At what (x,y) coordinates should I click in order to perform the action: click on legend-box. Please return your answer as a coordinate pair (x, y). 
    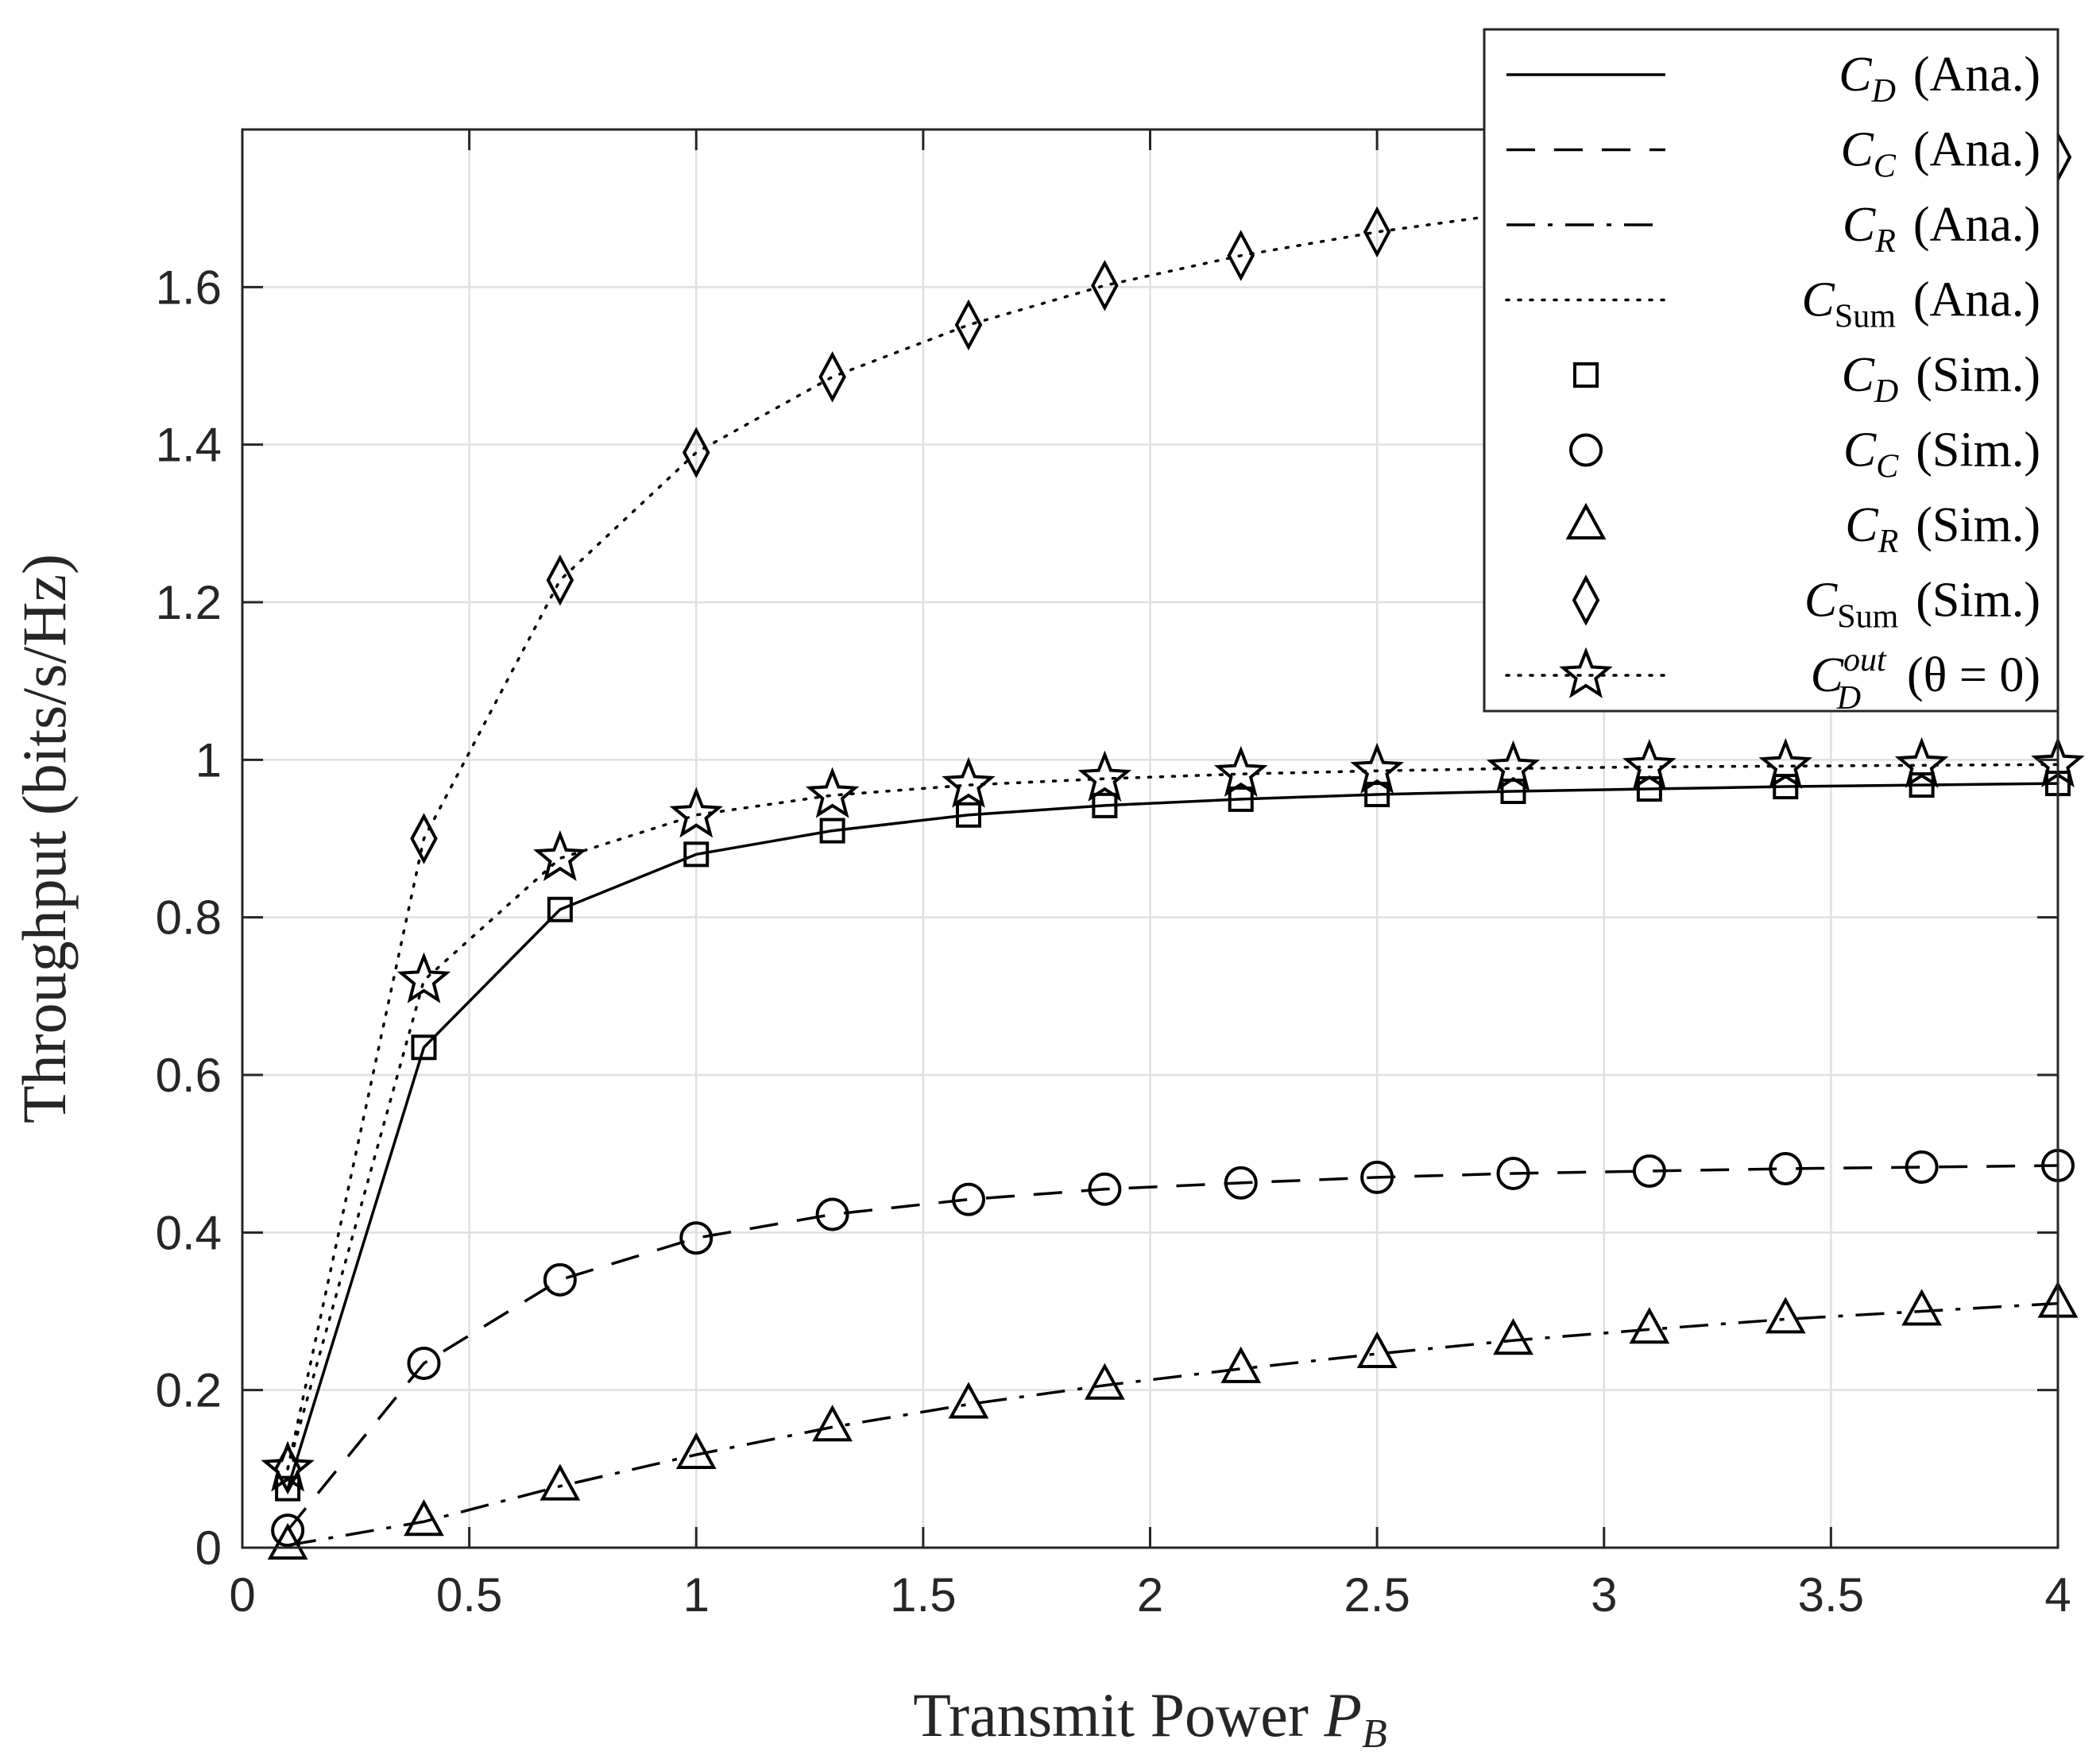
    Looking at the image, I should click on (1771, 370).